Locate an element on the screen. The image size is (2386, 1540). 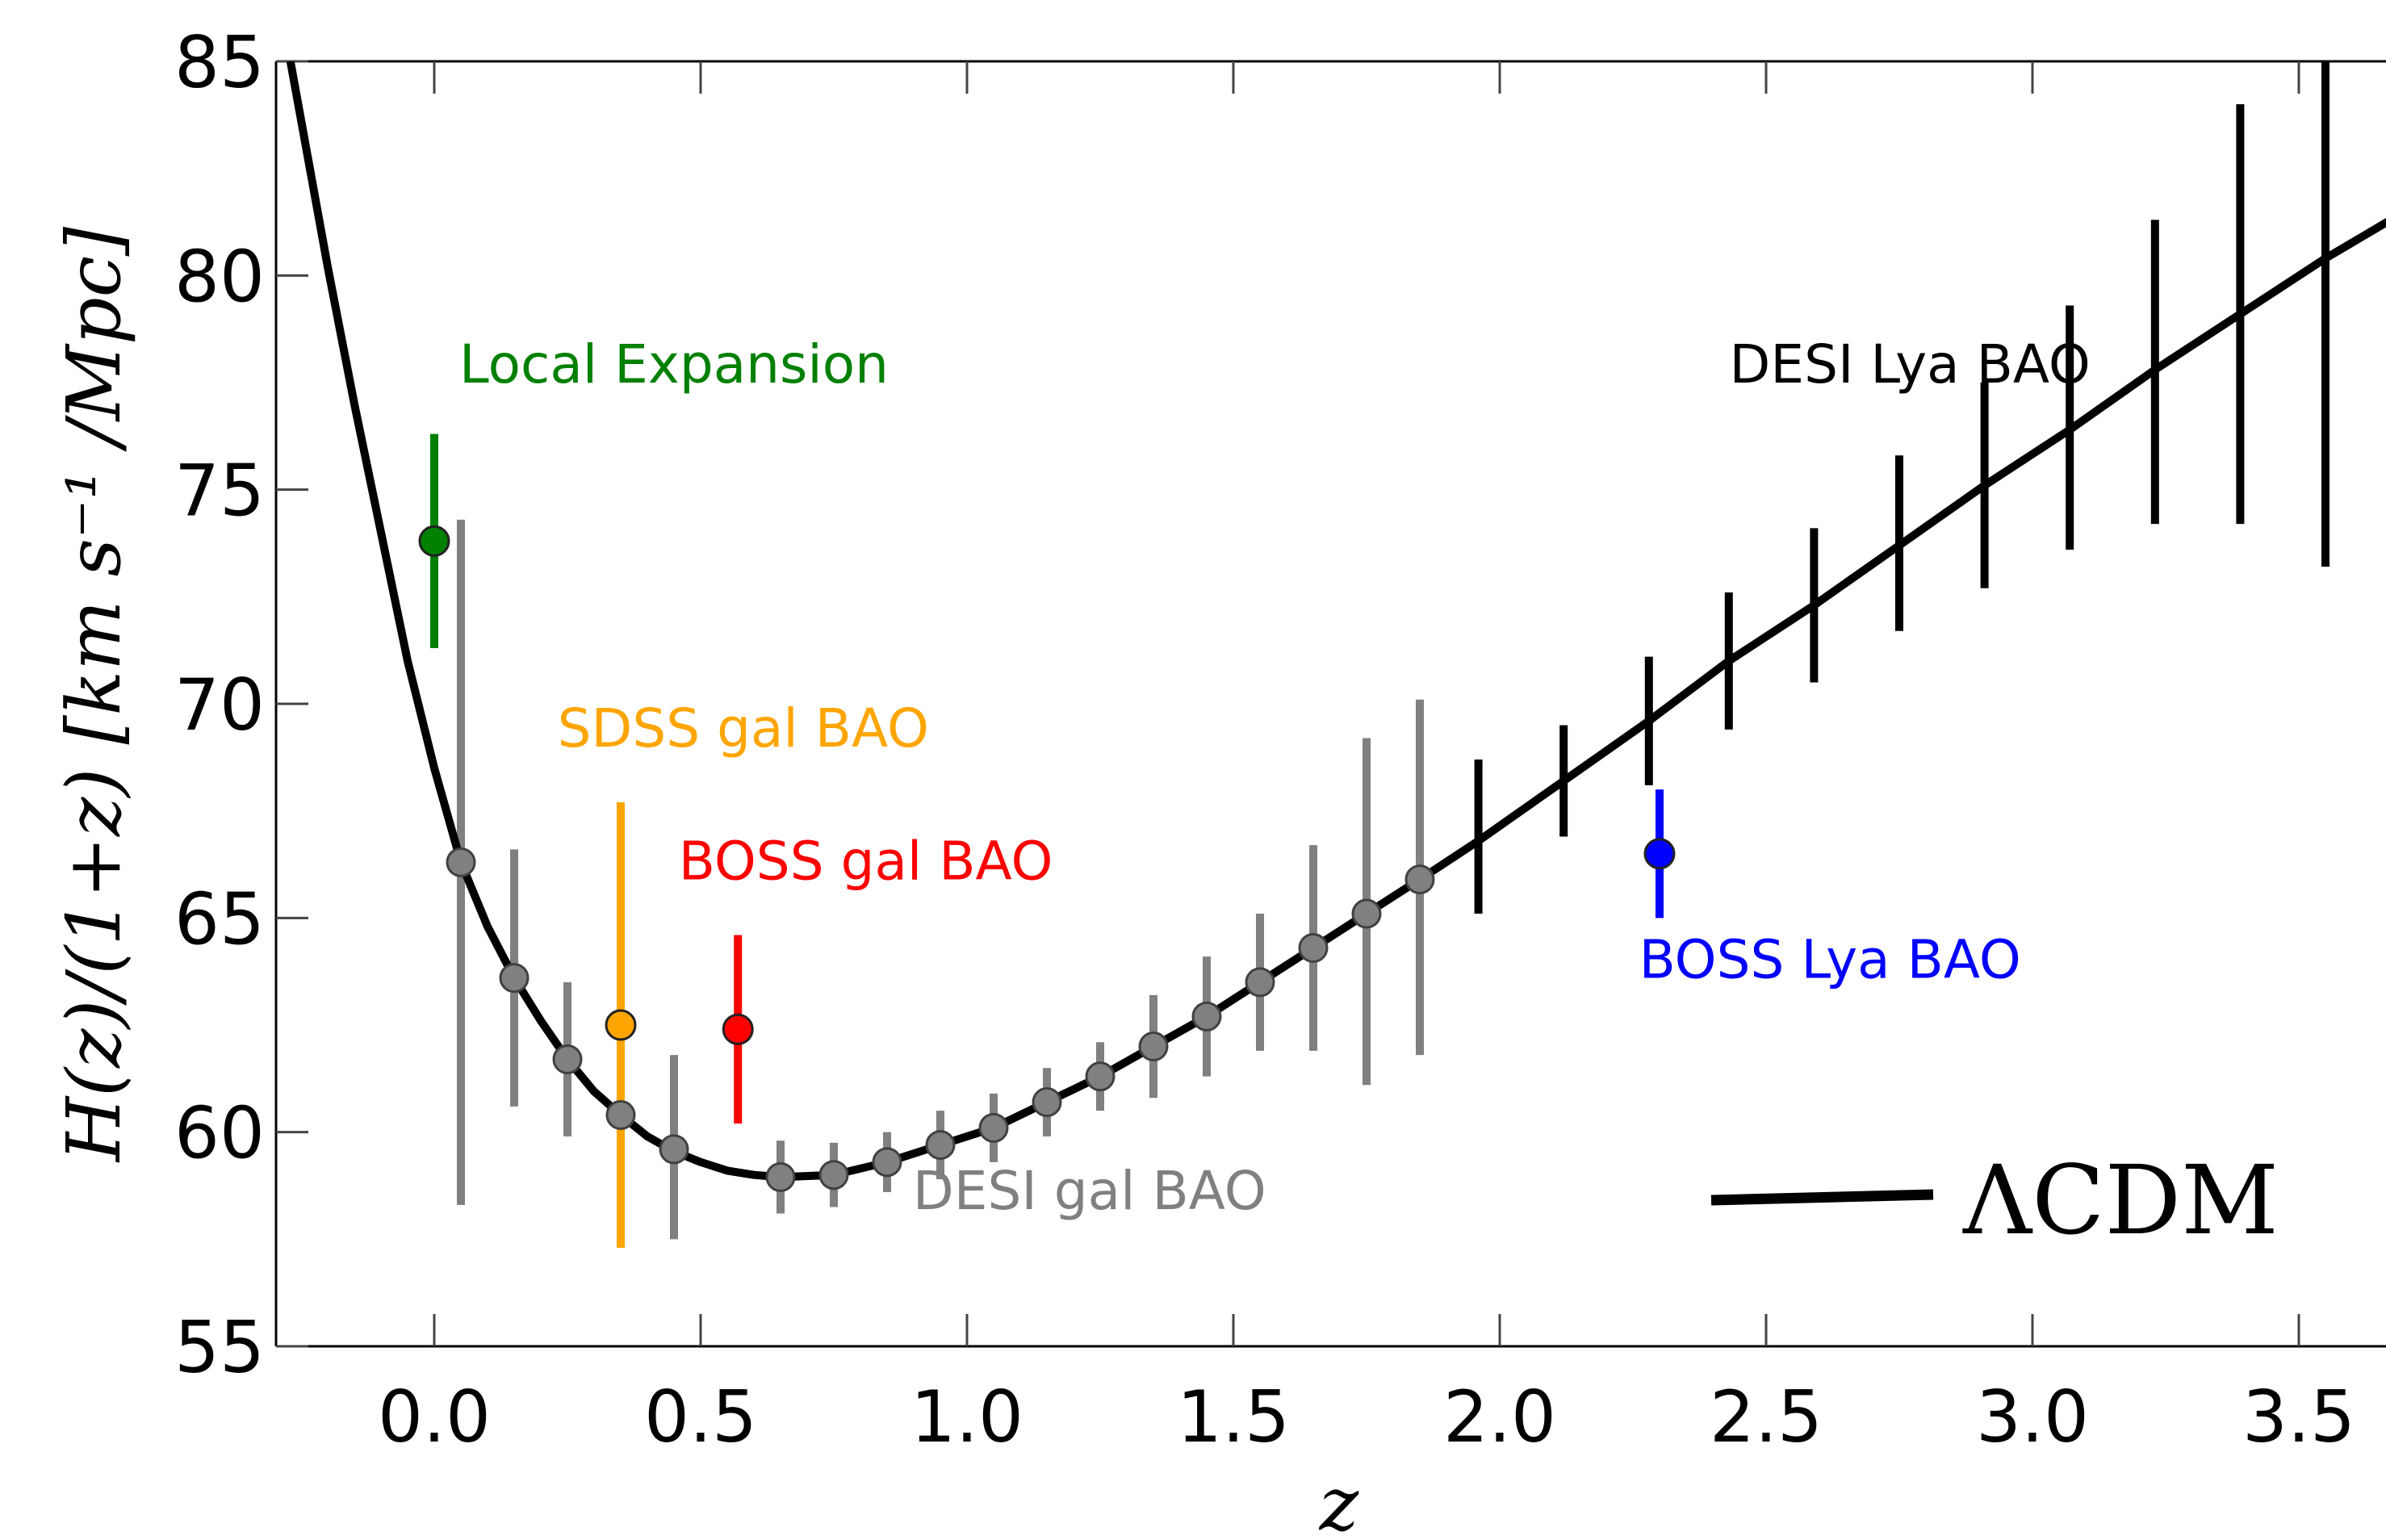
x-tick-label: 1.0 is located at coordinates (967, 1416).